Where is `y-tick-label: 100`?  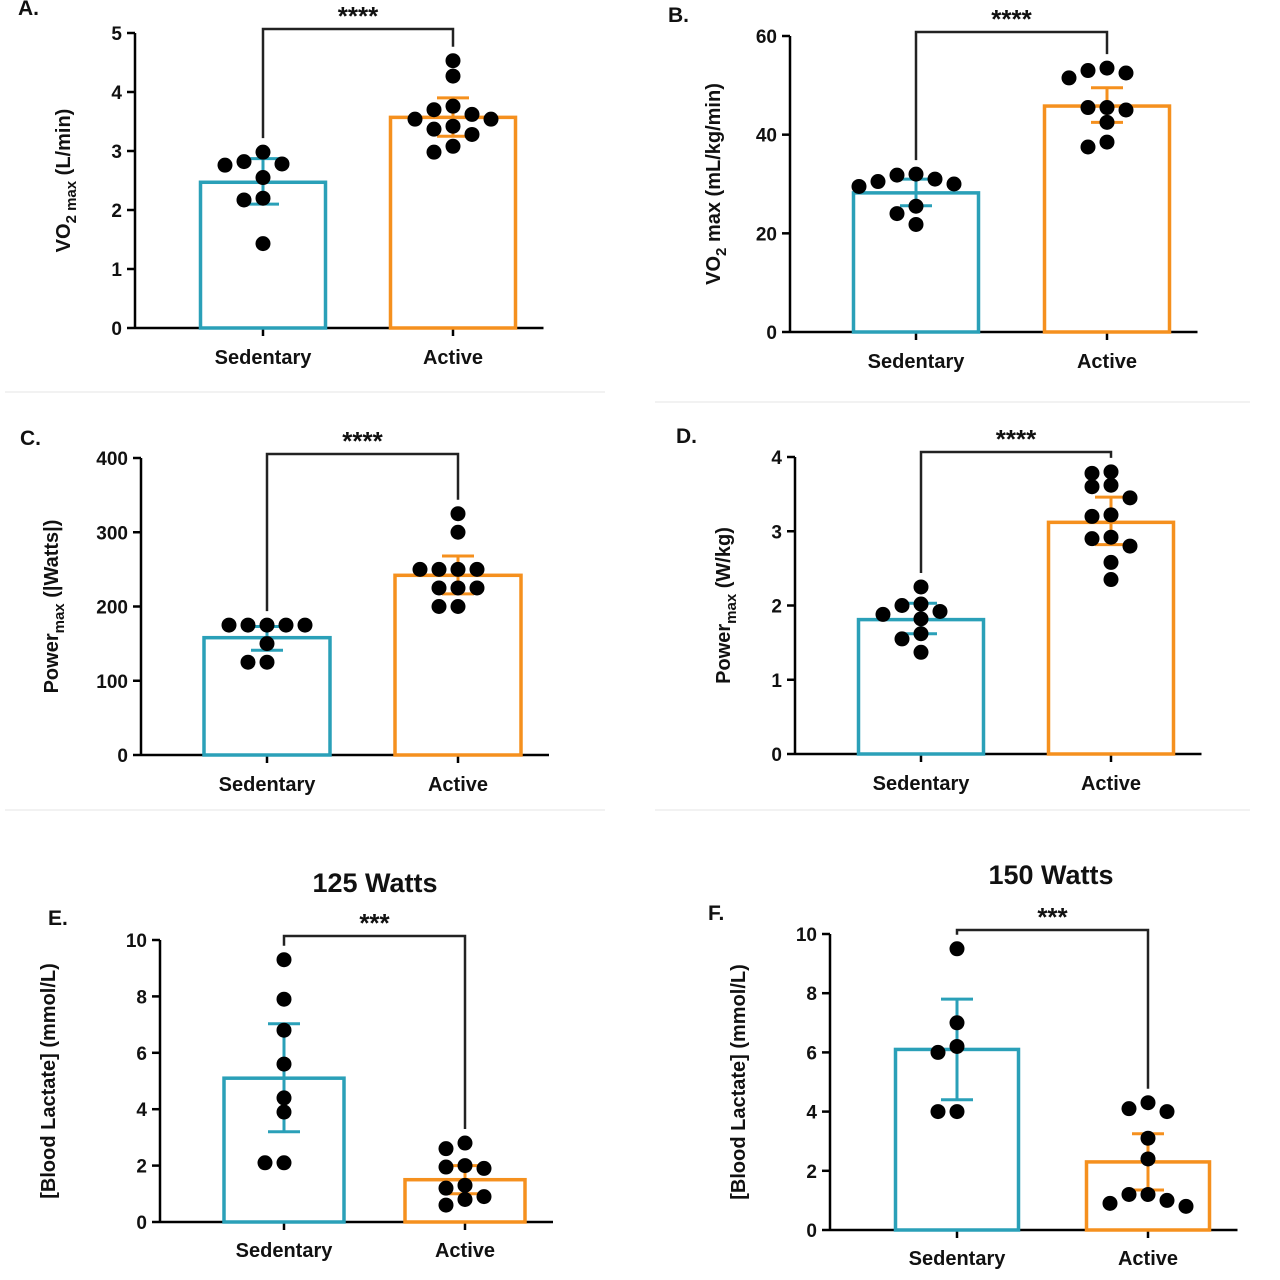
y-tick-label: 100 is located at coordinates (112, 682).